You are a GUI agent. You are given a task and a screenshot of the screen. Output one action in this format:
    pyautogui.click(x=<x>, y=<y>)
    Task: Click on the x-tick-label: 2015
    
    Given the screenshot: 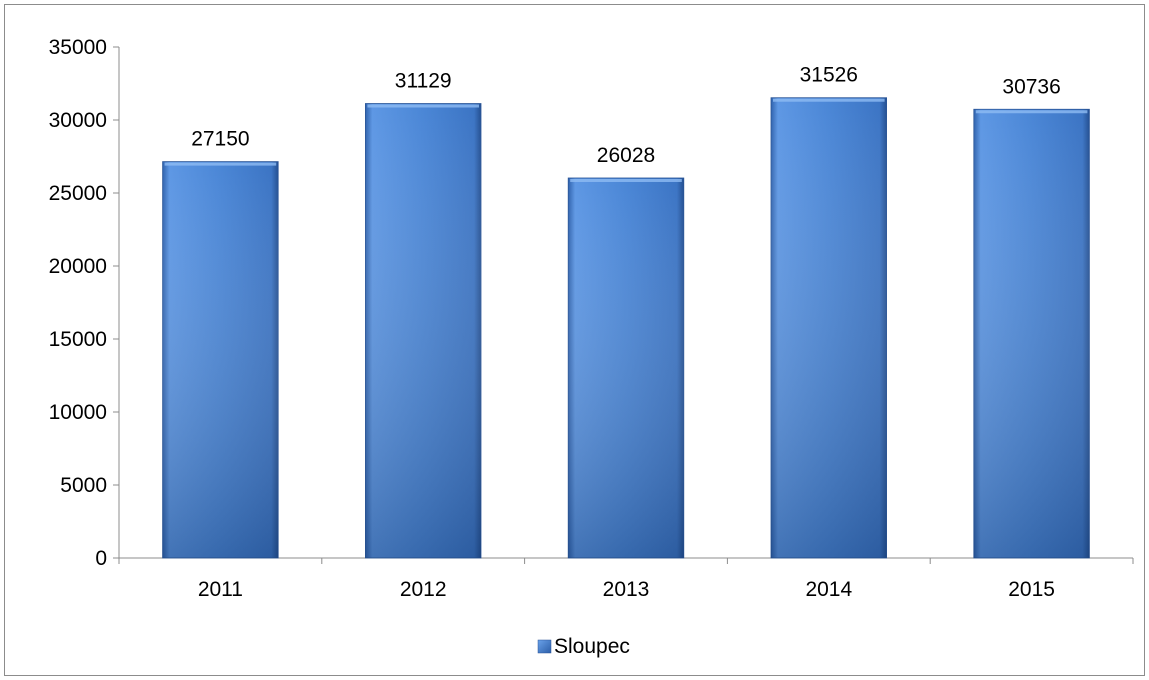 What is the action you would take?
    pyautogui.click(x=1031, y=589)
    